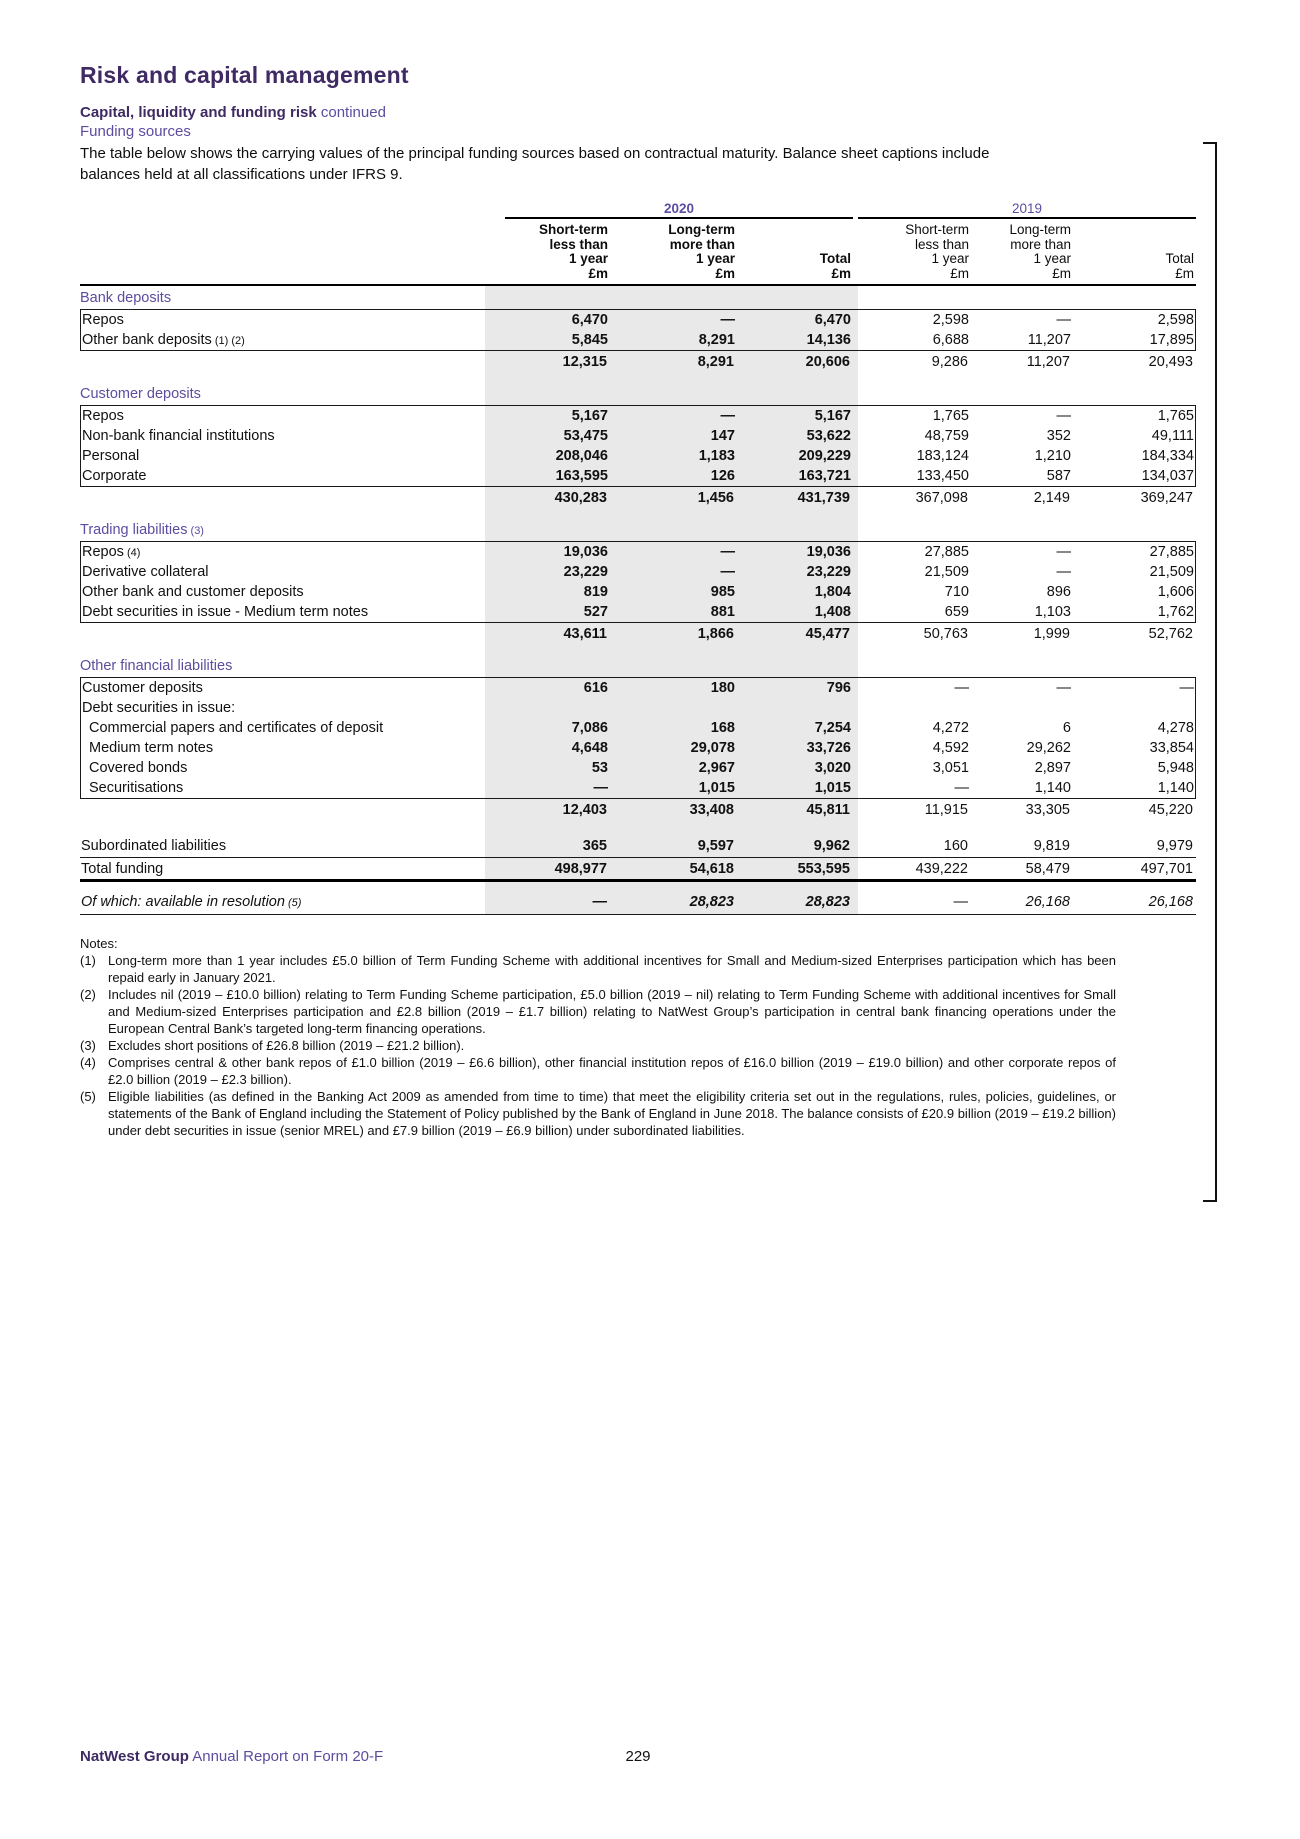 Image resolution: width=1300 pixels, height=1839 pixels. I want to click on cell-value: 168, so click(722, 728).